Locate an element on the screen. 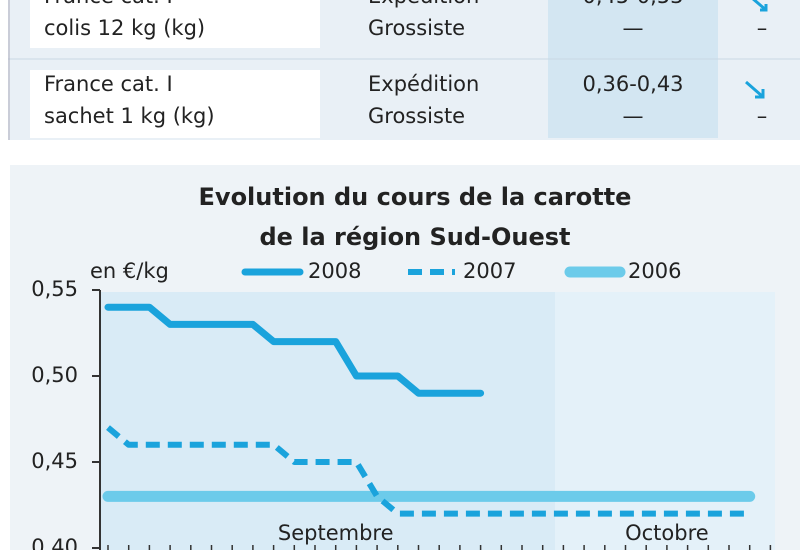 The image size is (800, 550). product: colis 12 kg (kg) is located at coordinates (124, 28).